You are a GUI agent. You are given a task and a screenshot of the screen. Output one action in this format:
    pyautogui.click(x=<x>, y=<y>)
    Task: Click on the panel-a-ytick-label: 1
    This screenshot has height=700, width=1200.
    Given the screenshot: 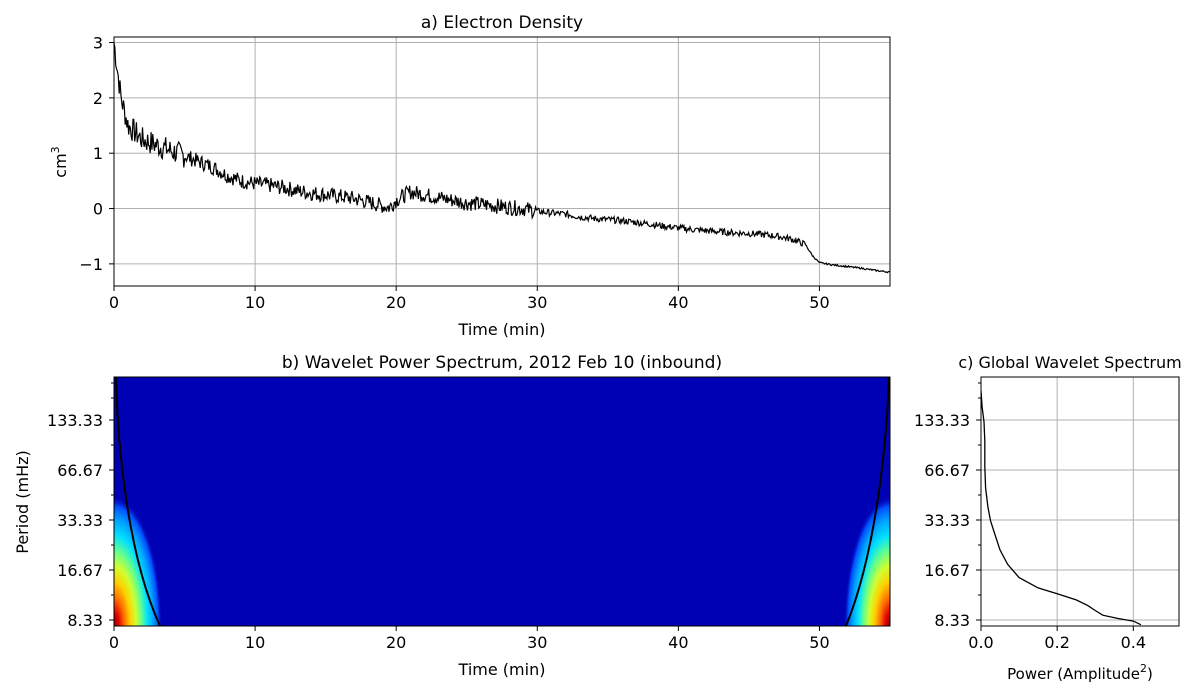 What is the action you would take?
    pyautogui.click(x=98, y=153)
    